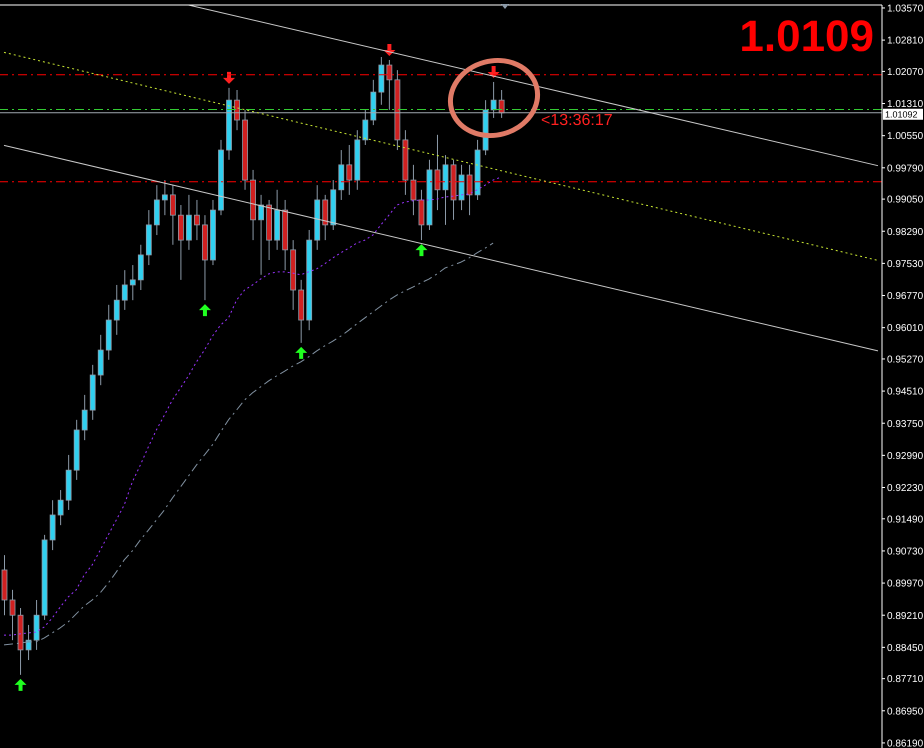 The height and width of the screenshot is (748, 924). Describe the element at coordinates (905, 424) in the screenshot. I see `y-tick-label: 0.93750` at that location.